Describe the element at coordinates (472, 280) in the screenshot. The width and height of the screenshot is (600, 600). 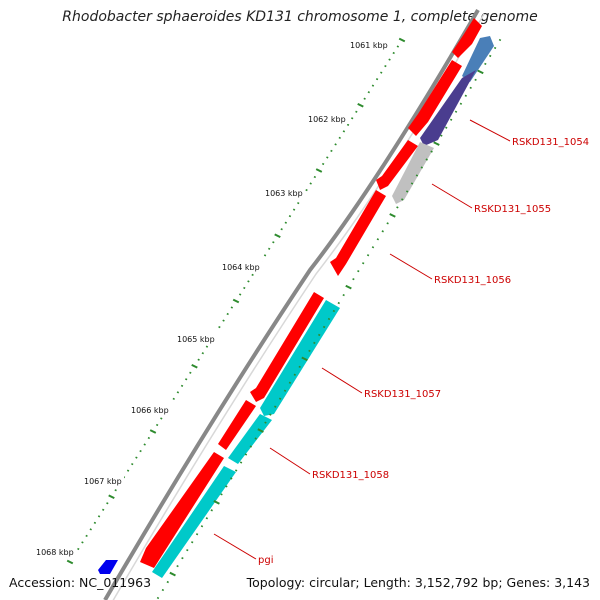
I see `gene-label-rskd131-1056: RSKD131_1056` at that location.